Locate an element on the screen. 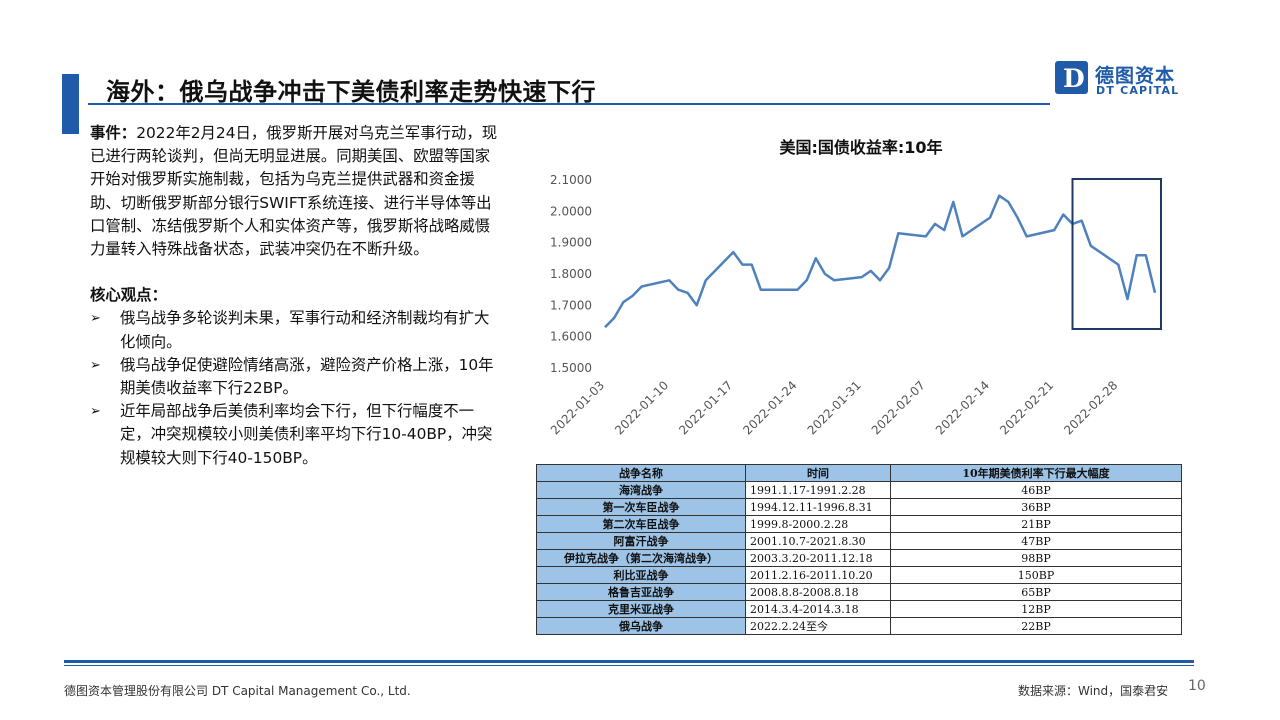 The image size is (1280, 720). table-row: 海湾战争 1991.1.17-1991.2.28 46BP is located at coordinates (859, 490).